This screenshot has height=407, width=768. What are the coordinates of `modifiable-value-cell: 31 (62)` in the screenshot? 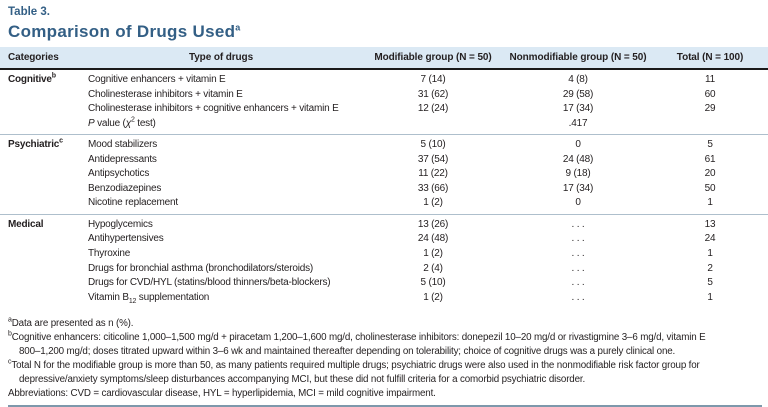 It's located at (433, 94).